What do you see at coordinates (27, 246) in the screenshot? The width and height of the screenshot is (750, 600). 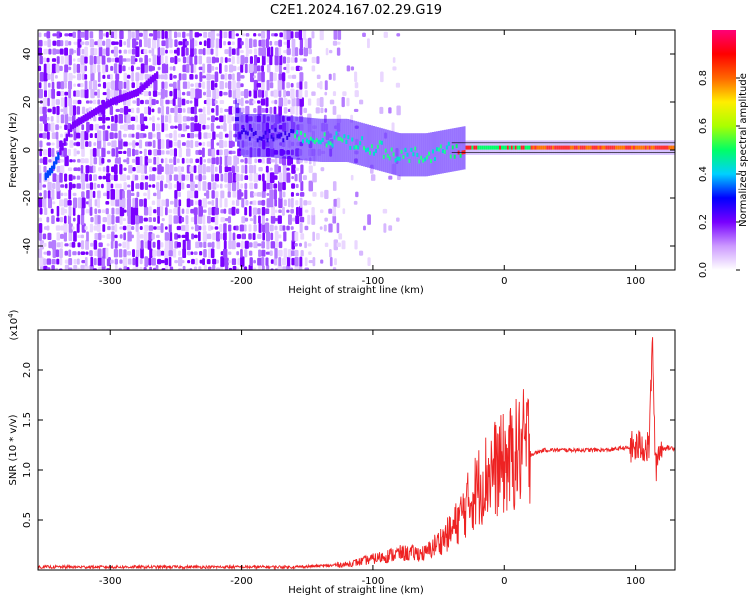 I see `spectrogram-y-tick-label: -40` at bounding box center [27, 246].